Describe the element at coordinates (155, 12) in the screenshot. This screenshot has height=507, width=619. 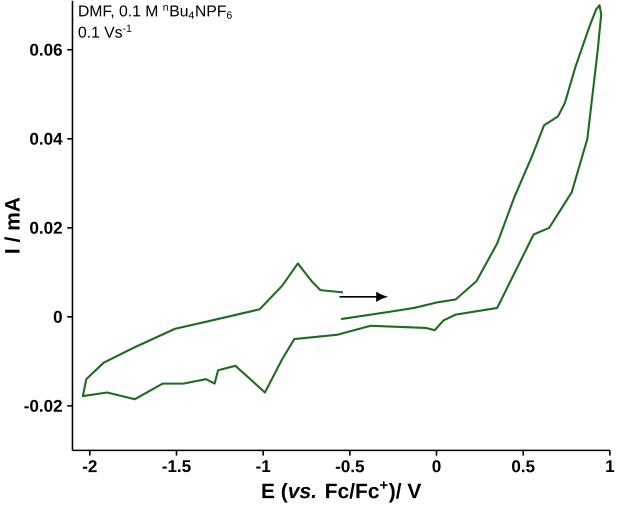
I see `annotation: DMF, 0.1 M $^{n}$Bu$_{4}$NPF$_{6}$` at that location.